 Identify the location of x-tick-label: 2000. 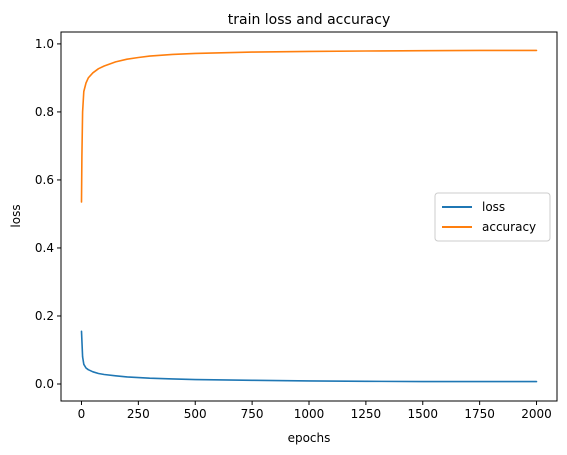
(536, 414).